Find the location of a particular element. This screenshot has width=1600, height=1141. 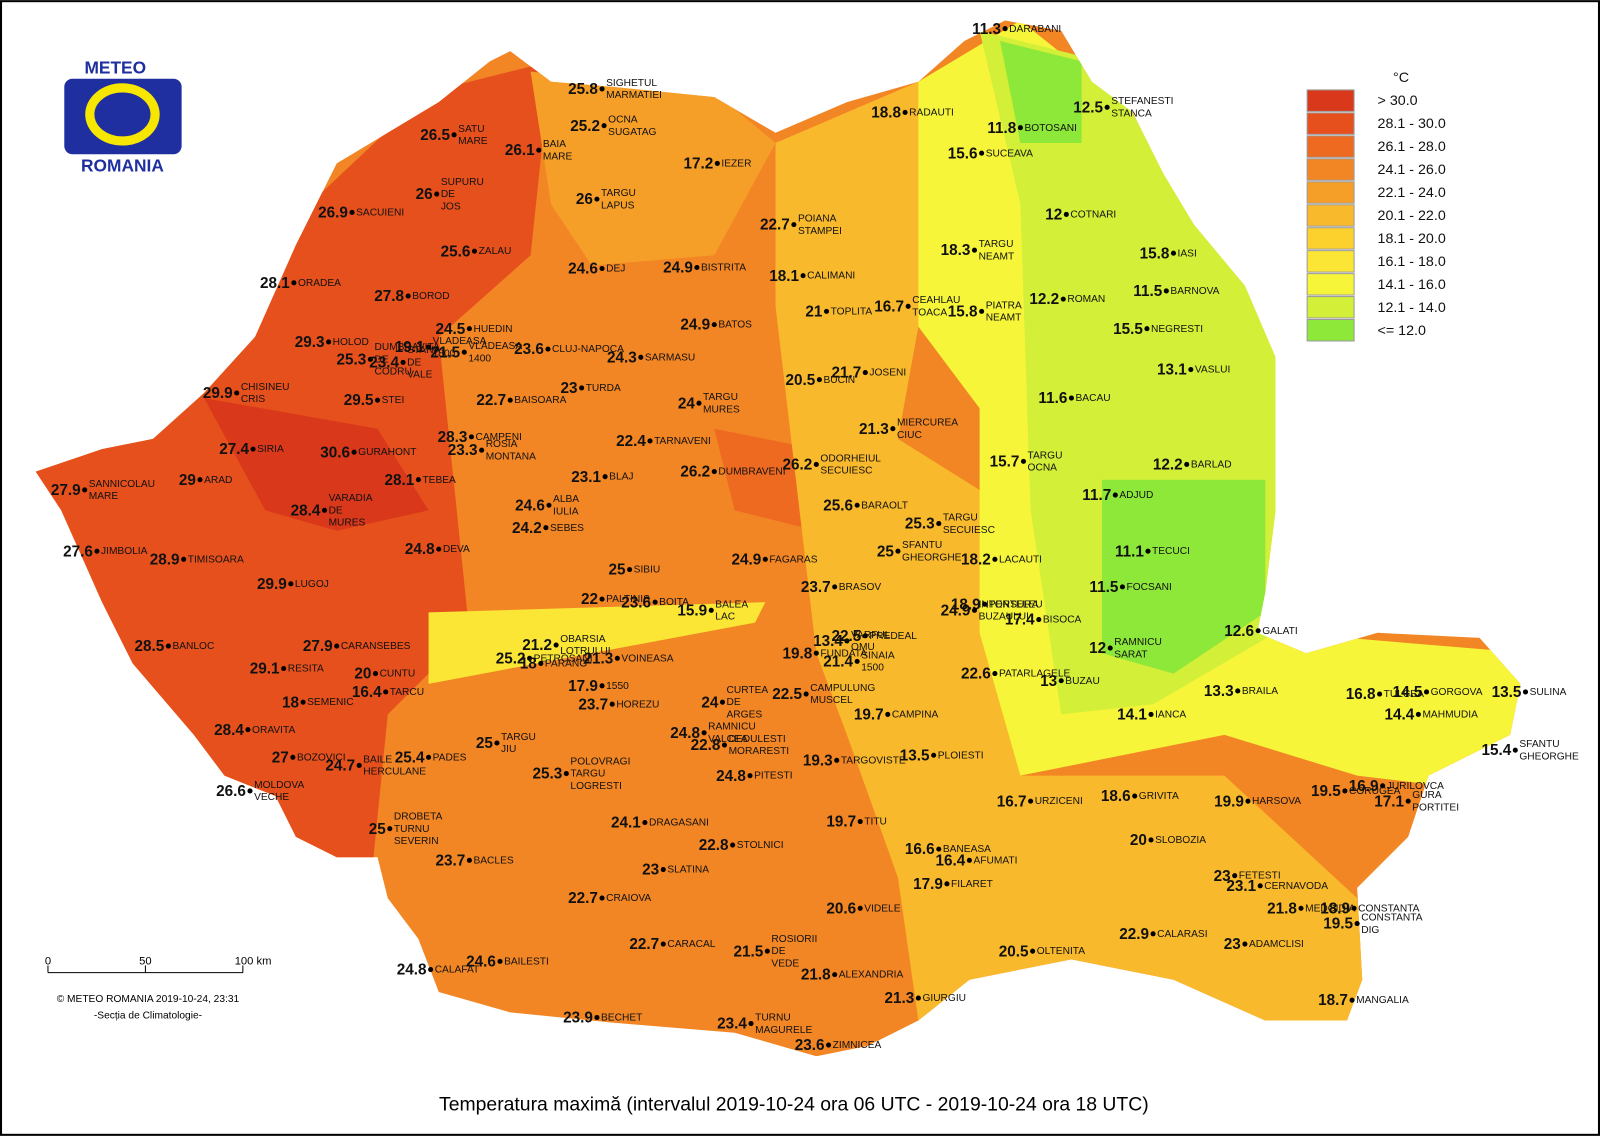

station-name: BOITA is located at coordinates (674, 602).